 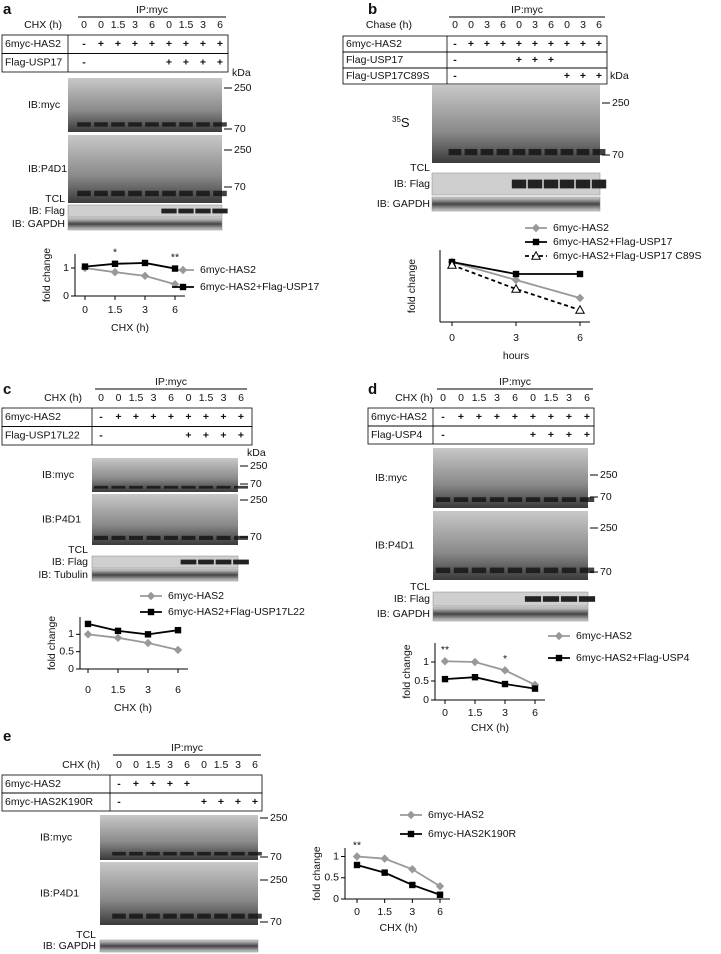 What do you see at coordinates (357, 845) in the screenshot?
I see `significance: **` at bounding box center [357, 845].